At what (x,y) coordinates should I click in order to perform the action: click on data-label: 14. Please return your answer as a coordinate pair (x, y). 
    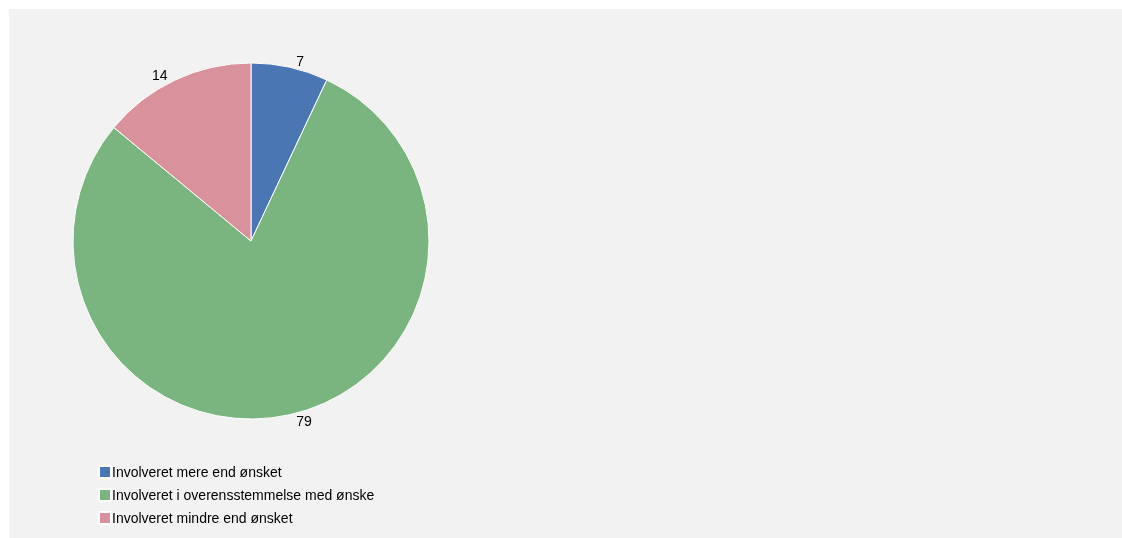
    Looking at the image, I should click on (160, 74).